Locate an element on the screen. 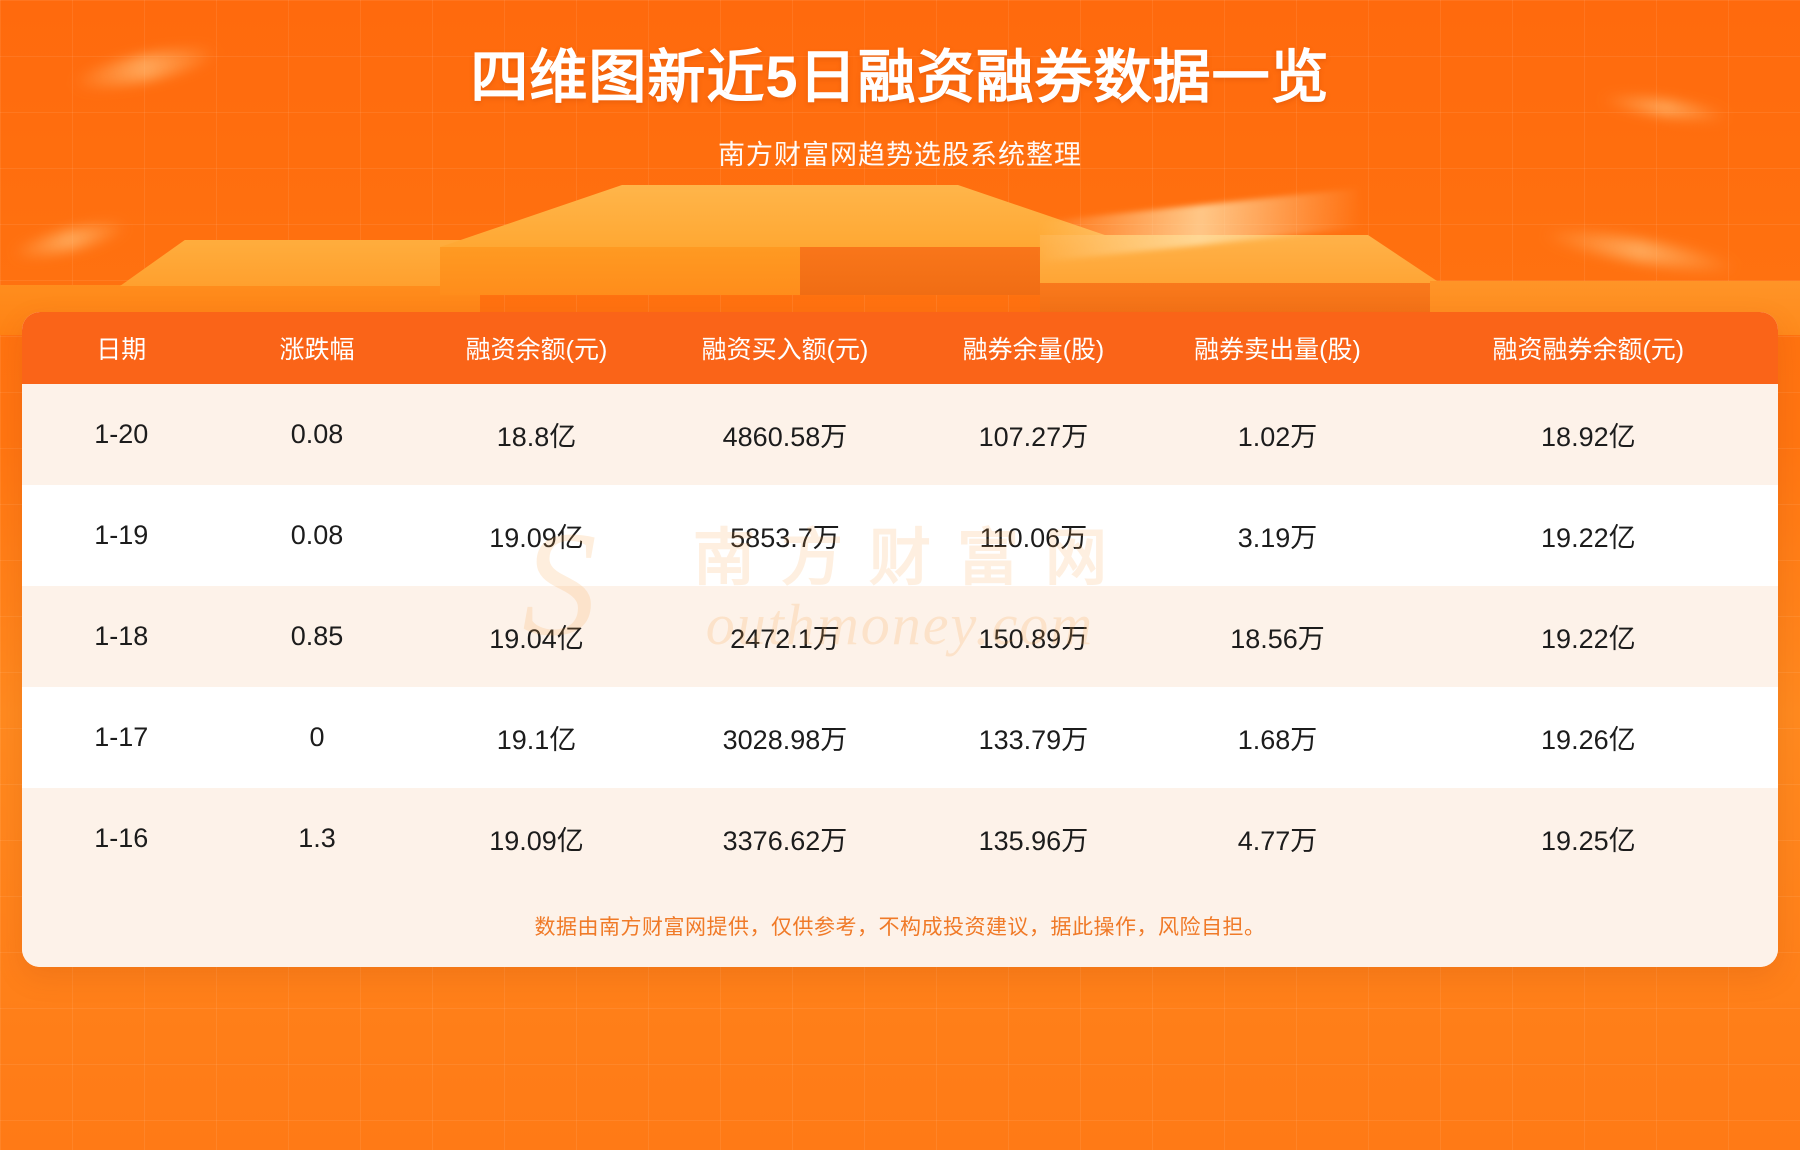 This screenshot has width=1800, height=1150. podium-block-center-right is located at coordinates (970, 271).